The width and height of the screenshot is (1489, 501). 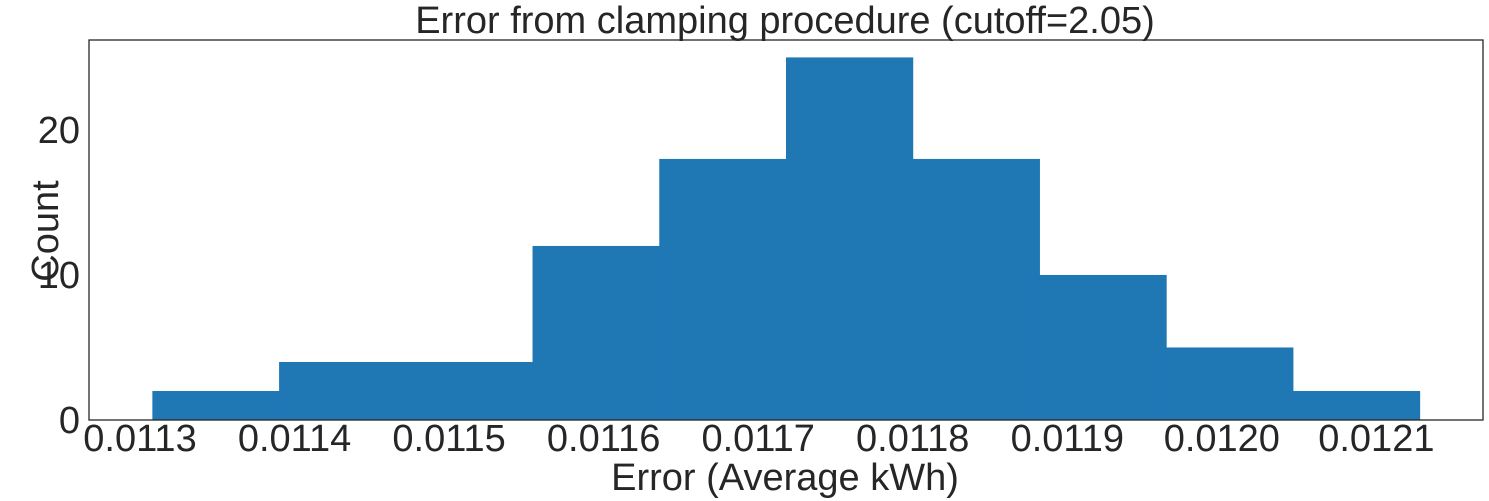 I want to click on x-axis-label: Error (Average kWh), so click(x=785, y=478).